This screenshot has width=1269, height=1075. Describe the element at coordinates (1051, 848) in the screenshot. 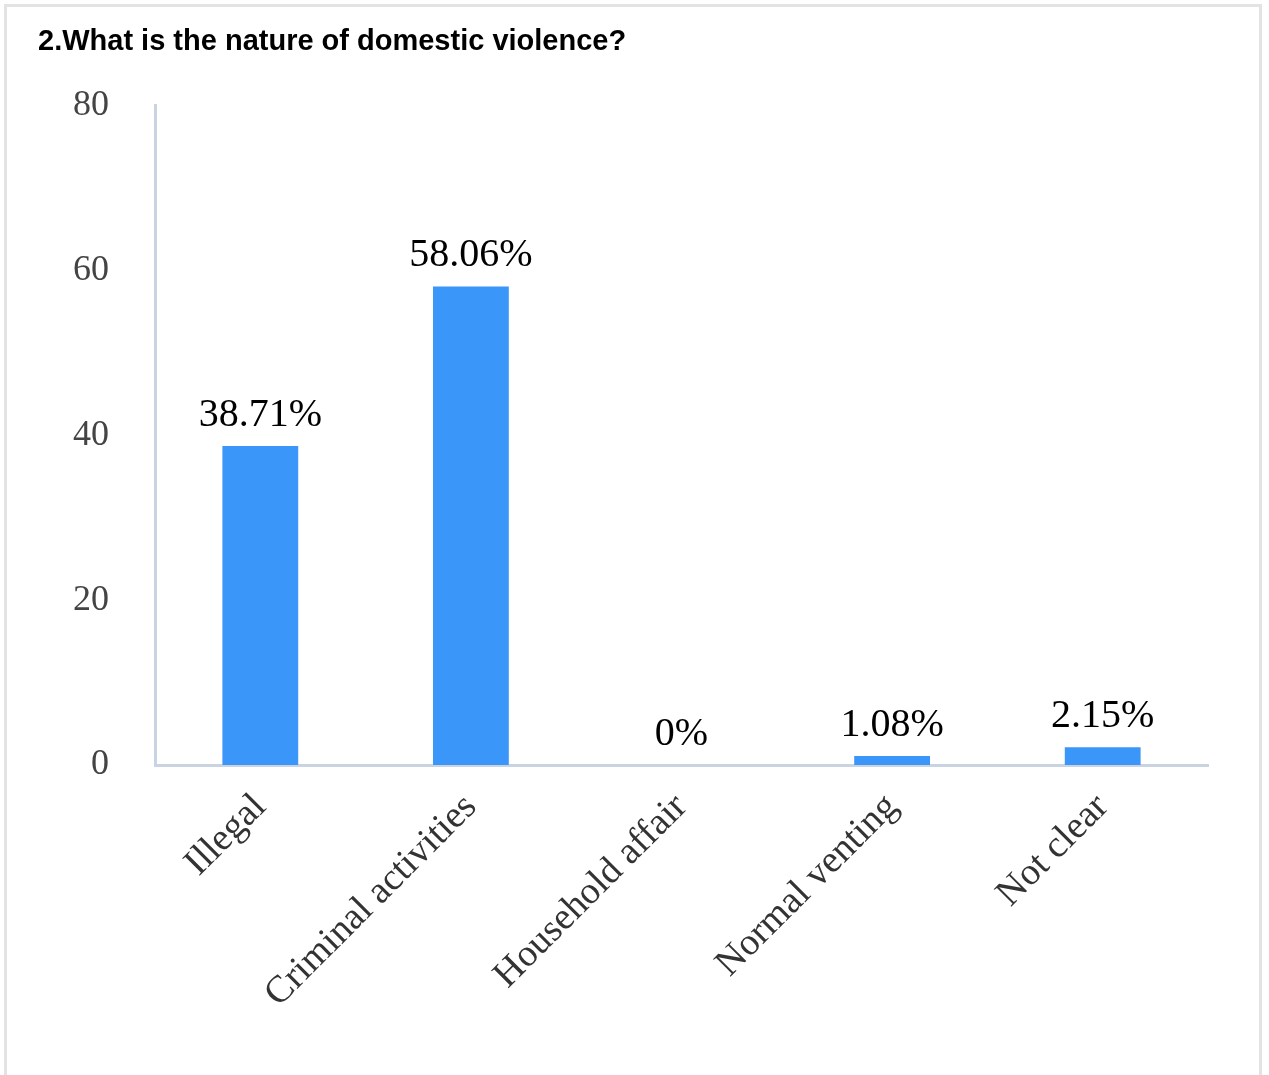

I see `x-tick-label: Not clear` at that location.